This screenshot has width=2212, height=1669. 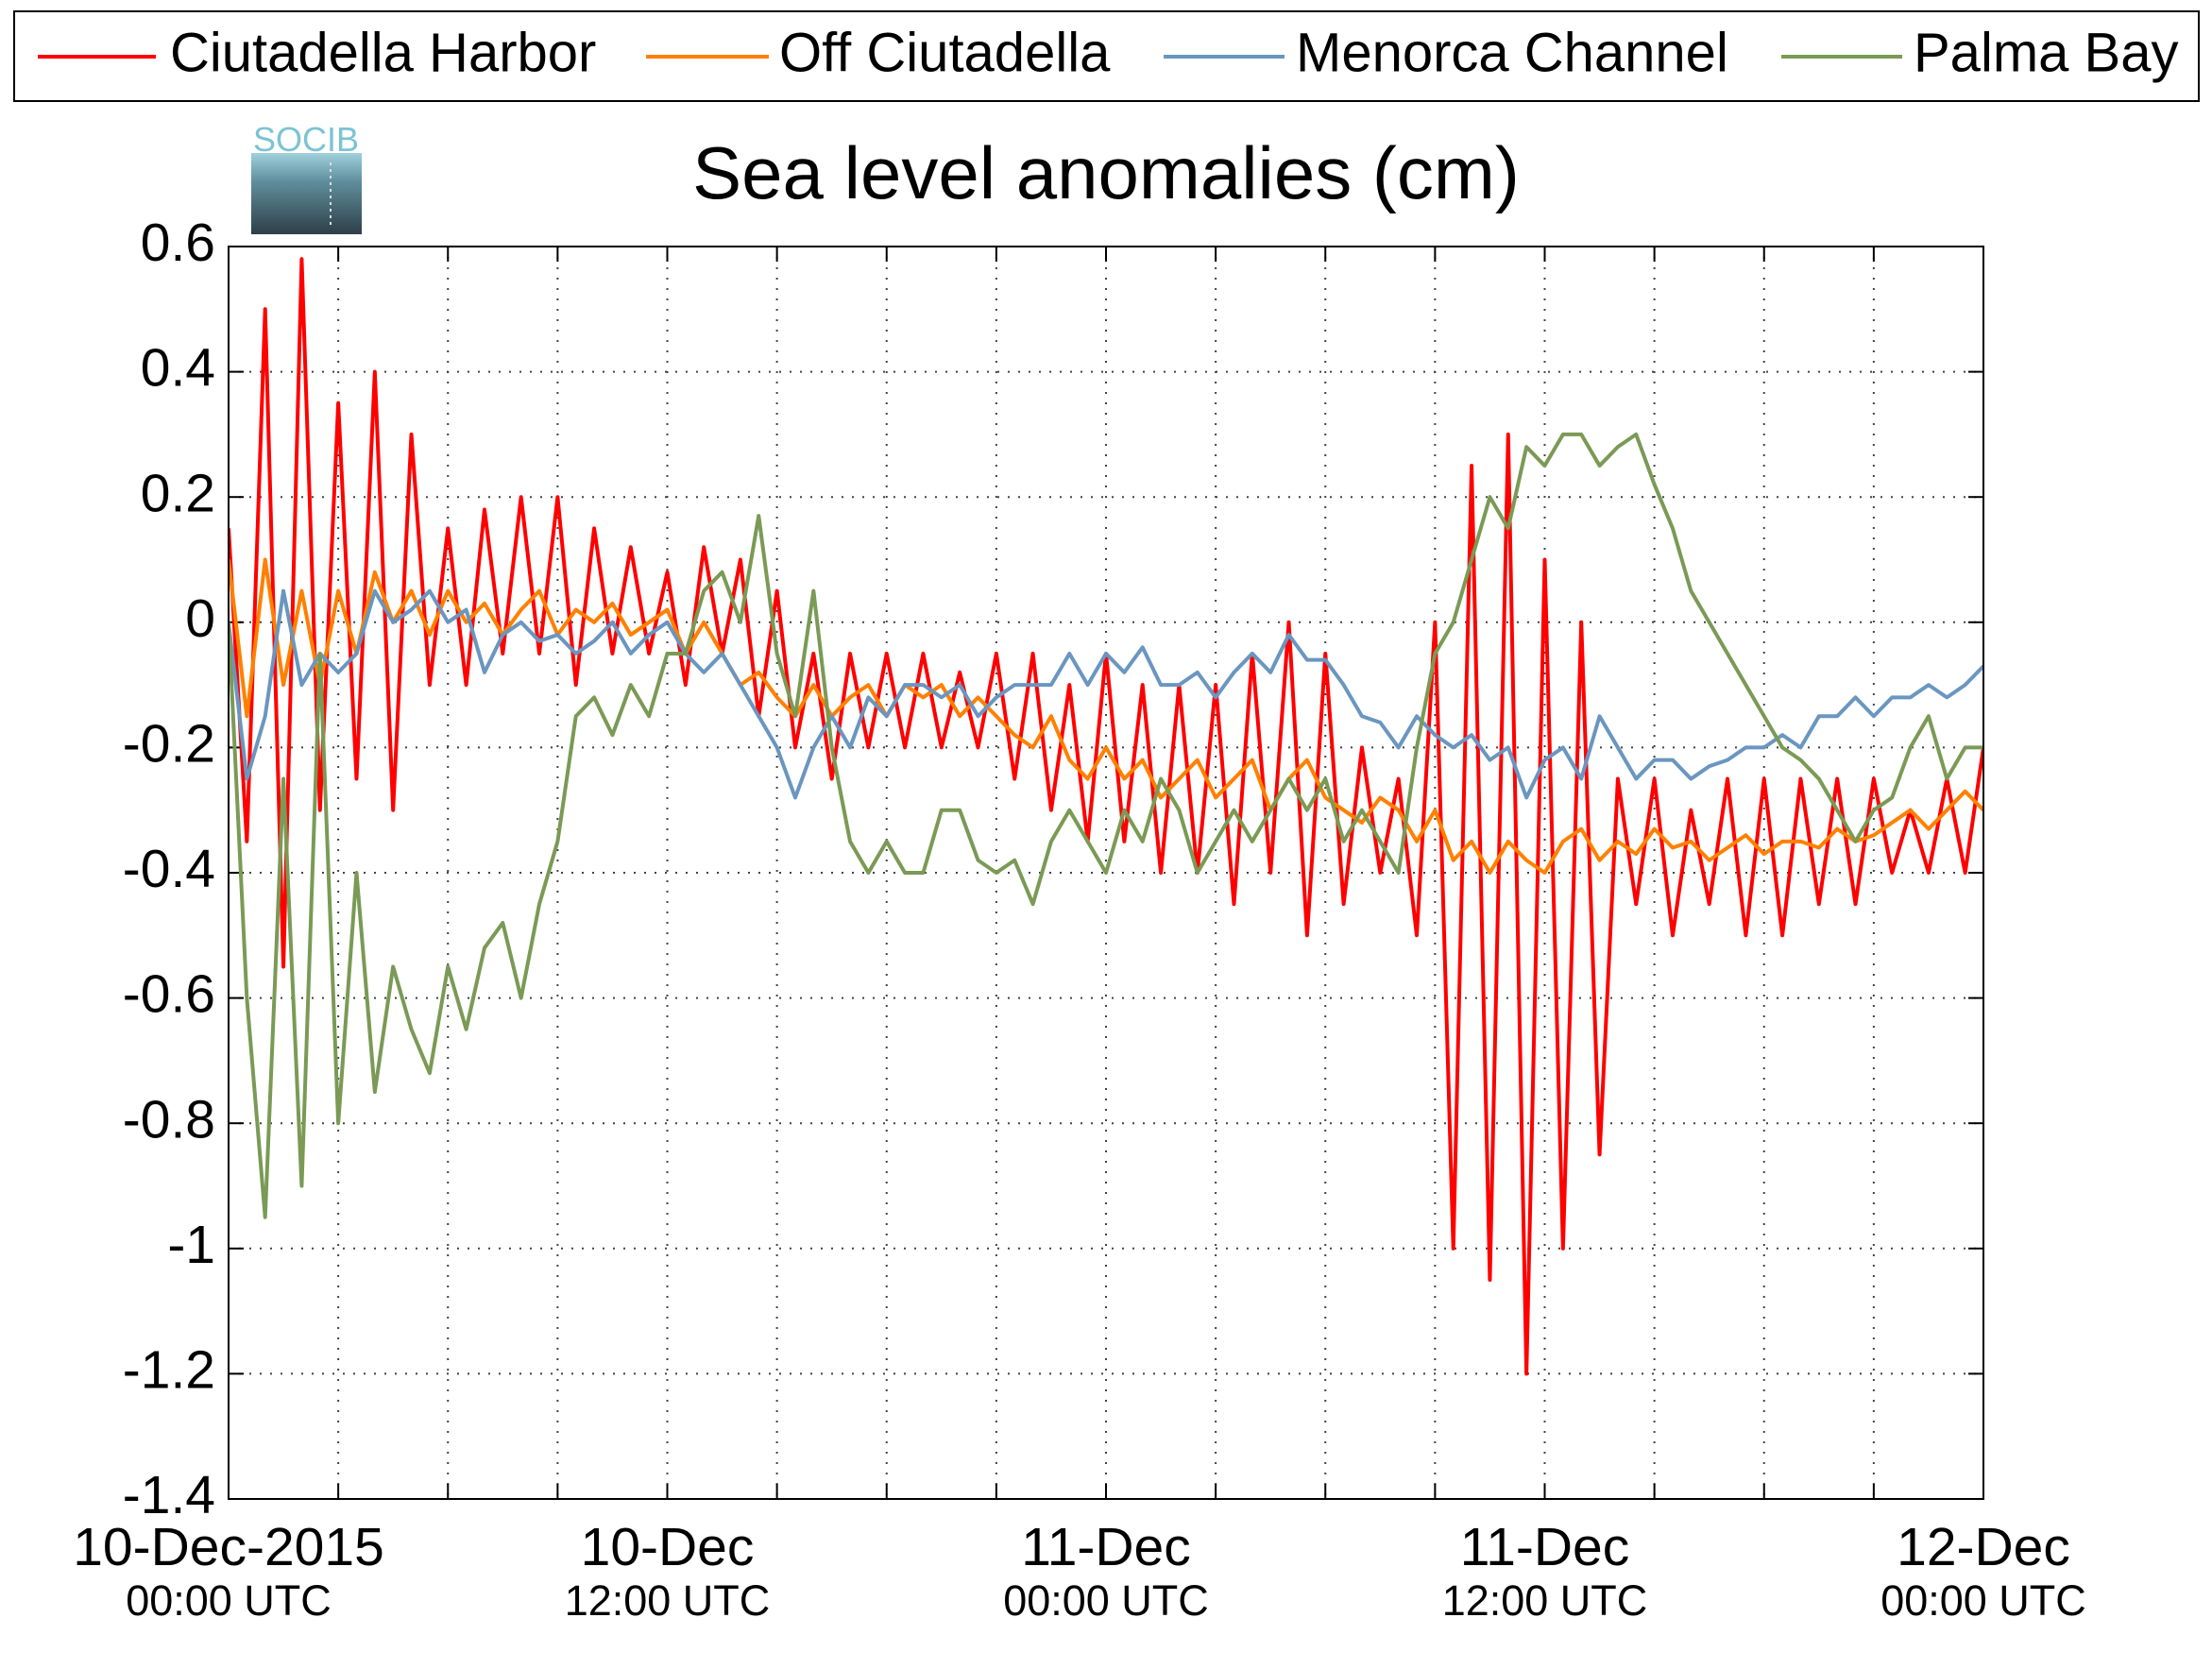 I want to click on y-tick-label: -0.6, so click(x=169, y=995).